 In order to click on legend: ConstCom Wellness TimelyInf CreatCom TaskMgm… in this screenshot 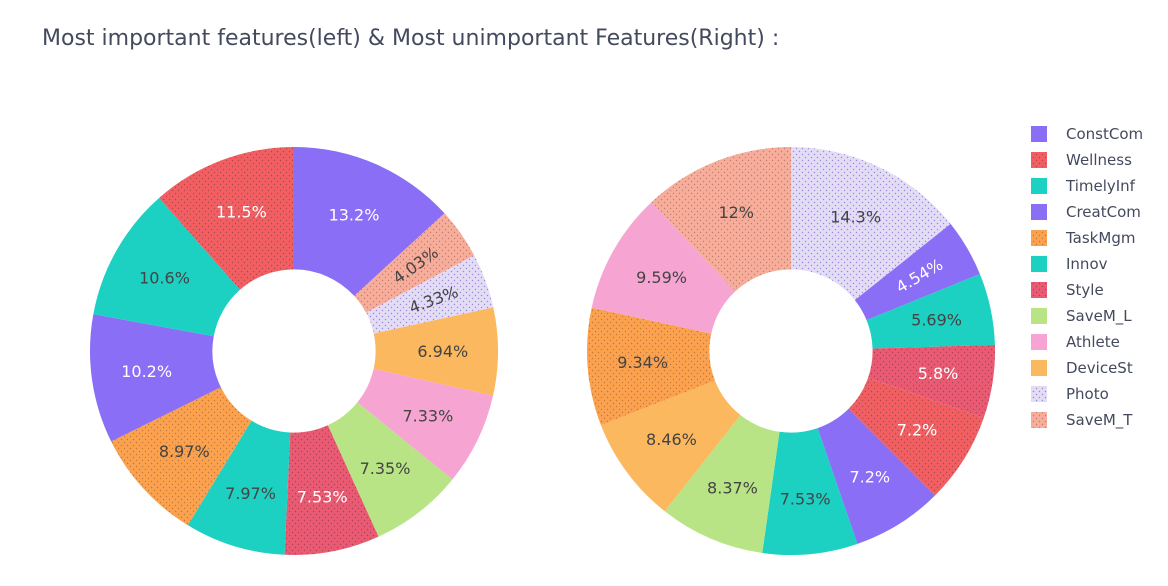, I will do `click(1087, 277)`.